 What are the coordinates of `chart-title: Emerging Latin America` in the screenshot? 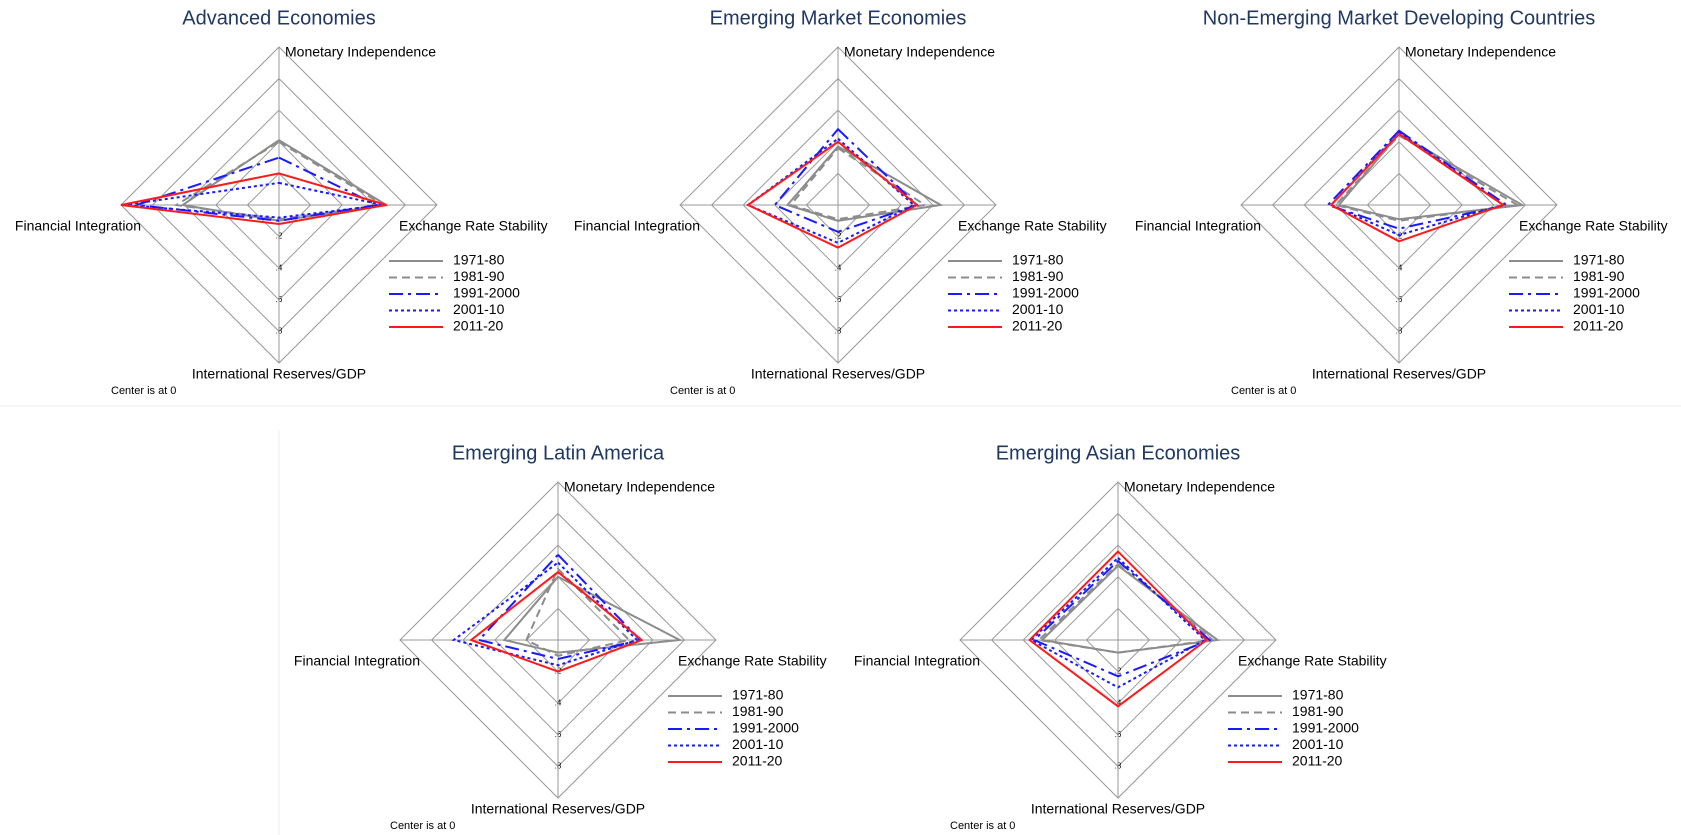 It's located at (558, 453).